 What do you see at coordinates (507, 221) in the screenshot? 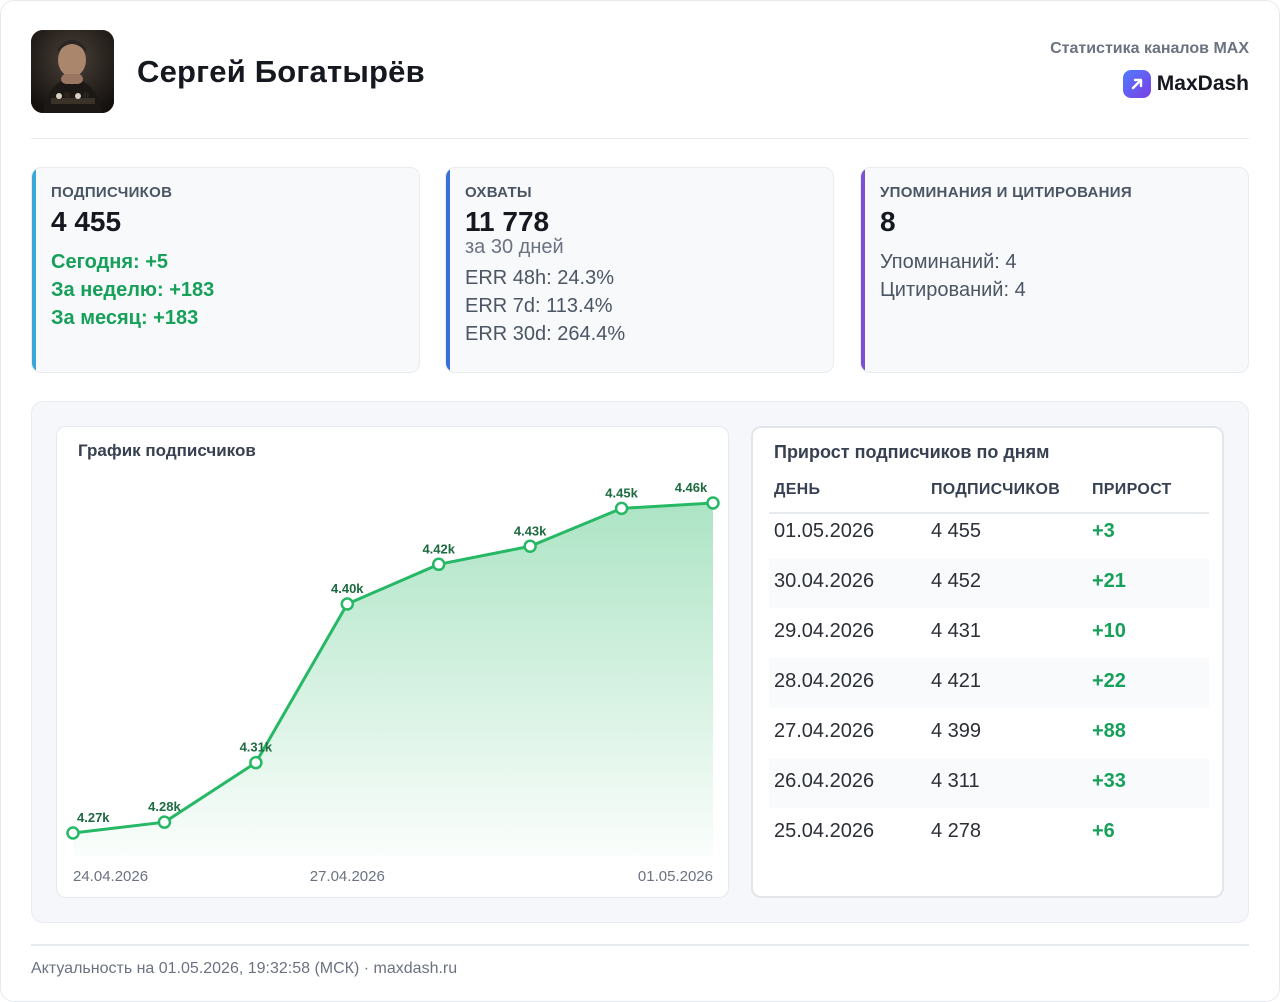
I see `reach-value: 11 778` at bounding box center [507, 221].